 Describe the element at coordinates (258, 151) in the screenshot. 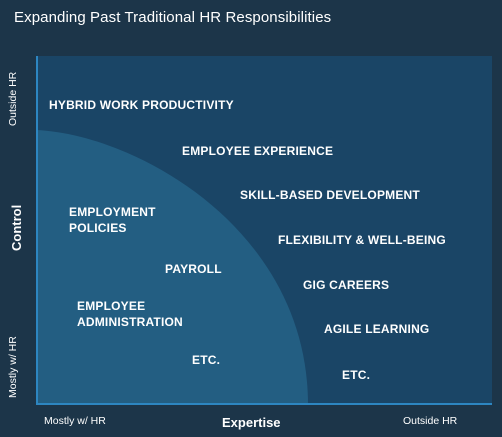

I see `employee-experience-label: EMPLOYEE EXPERIENCE` at that location.